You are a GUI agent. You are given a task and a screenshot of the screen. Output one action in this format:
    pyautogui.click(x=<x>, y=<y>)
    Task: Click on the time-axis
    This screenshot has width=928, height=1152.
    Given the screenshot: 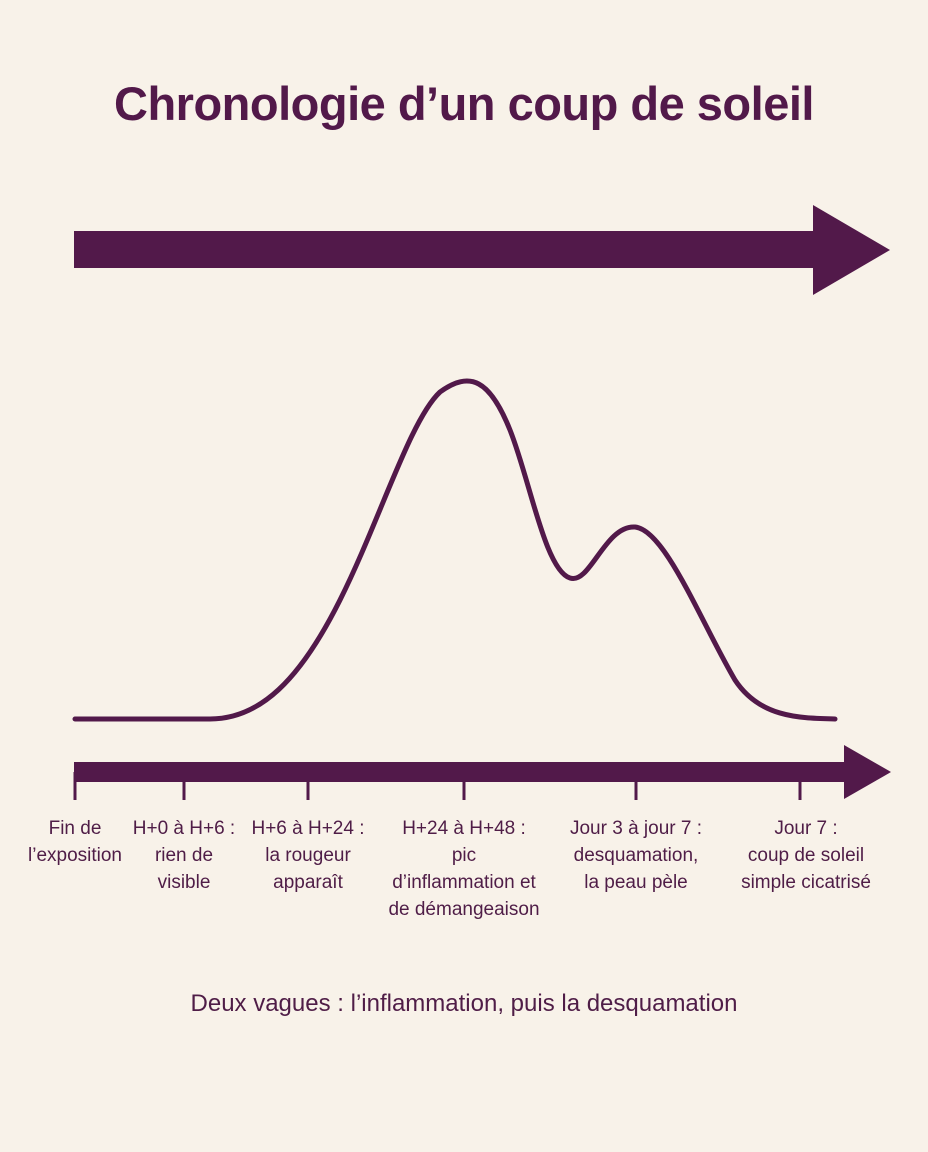 What is the action you would take?
    pyautogui.click(x=482, y=772)
    